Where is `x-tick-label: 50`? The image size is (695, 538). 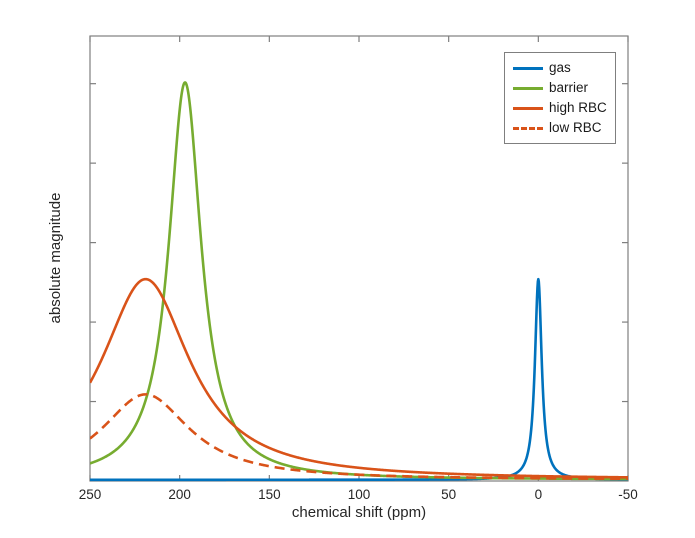
x-tick-label: 50 is located at coordinates (448, 494).